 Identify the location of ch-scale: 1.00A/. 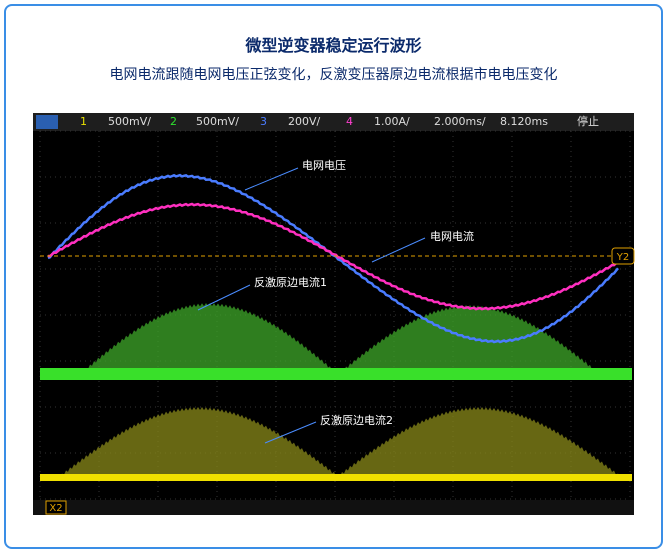
(392, 121).